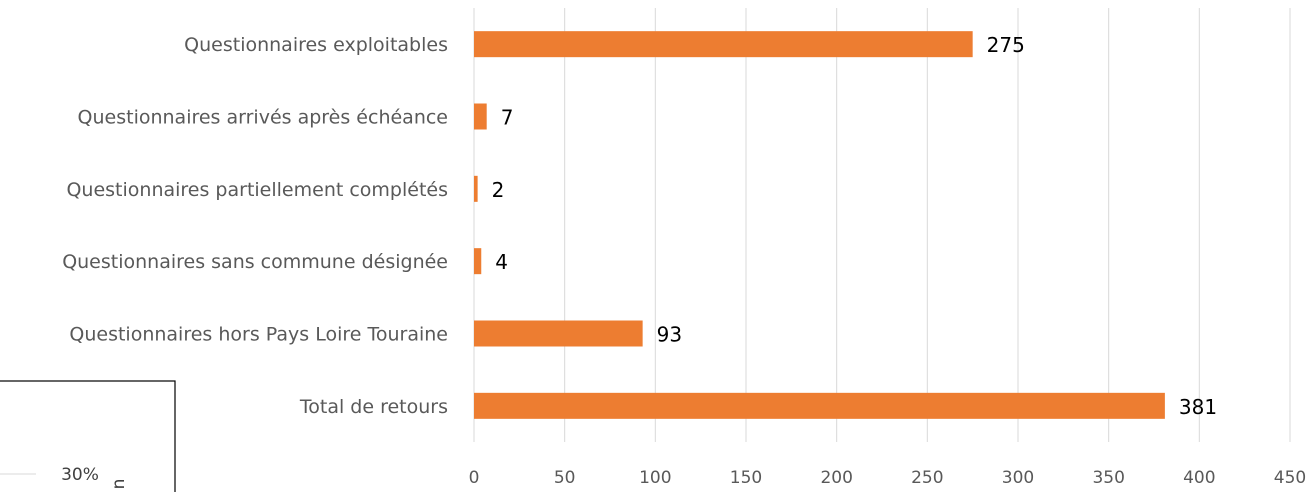 This screenshot has height=492, width=1316. What do you see at coordinates (316, 45) in the screenshot?
I see `category-label: Questionnaires exploitables` at bounding box center [316, 45].